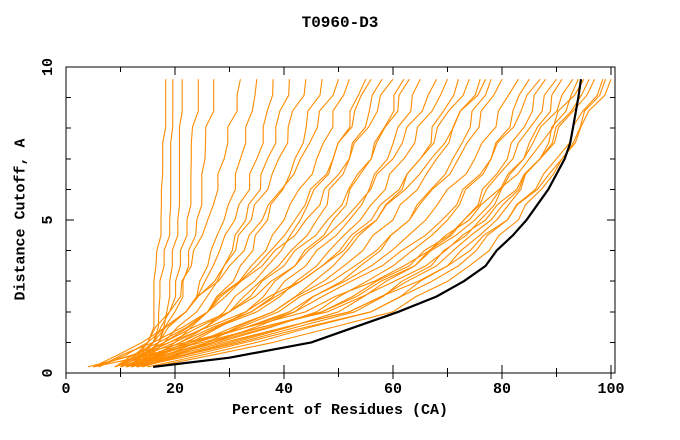 This screenshot has height=440, width=680. What do you see at coordinates (174, 389) in the screenshot?
I see `x-tick-label: 20` at bounding box center [174, 389].